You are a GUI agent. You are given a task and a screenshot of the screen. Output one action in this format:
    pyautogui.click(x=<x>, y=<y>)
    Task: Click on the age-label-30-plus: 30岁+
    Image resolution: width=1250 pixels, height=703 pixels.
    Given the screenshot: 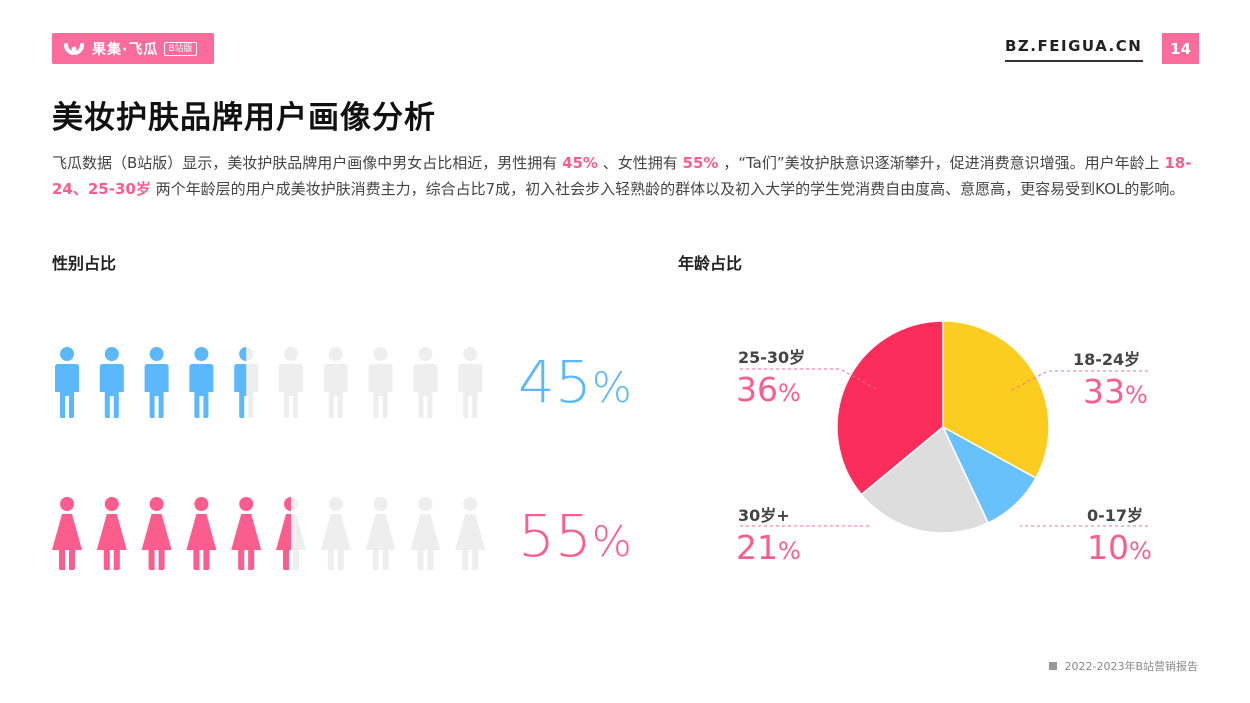 What is the action you would take?
    pyautogui.click(x=764, y=515)
    